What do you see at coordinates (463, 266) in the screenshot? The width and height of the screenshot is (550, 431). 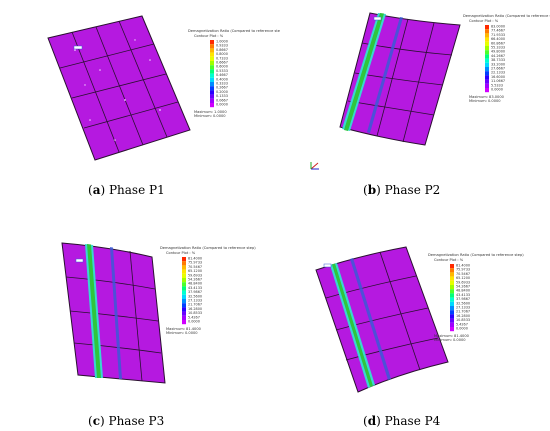 I see `legend-d-value: 81.4000` at bounding box center [463, 266].